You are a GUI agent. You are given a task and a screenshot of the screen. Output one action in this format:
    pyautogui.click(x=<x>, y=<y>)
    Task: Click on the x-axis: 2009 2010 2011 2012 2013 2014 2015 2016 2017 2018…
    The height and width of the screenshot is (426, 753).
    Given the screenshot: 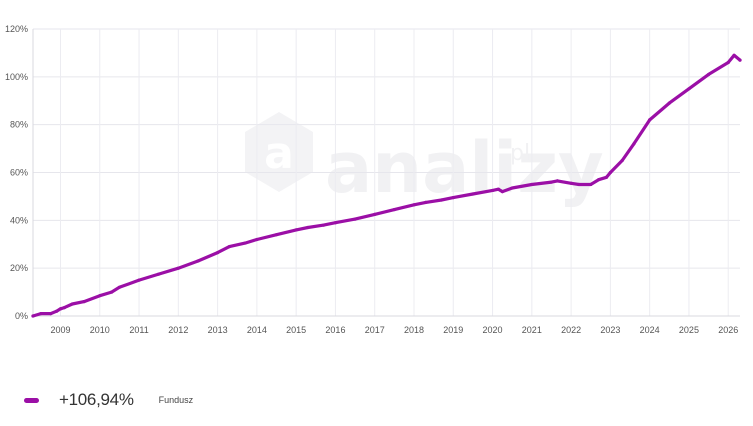 What is the action you would take?
    pyautogui.click(x=394, y=330)
    